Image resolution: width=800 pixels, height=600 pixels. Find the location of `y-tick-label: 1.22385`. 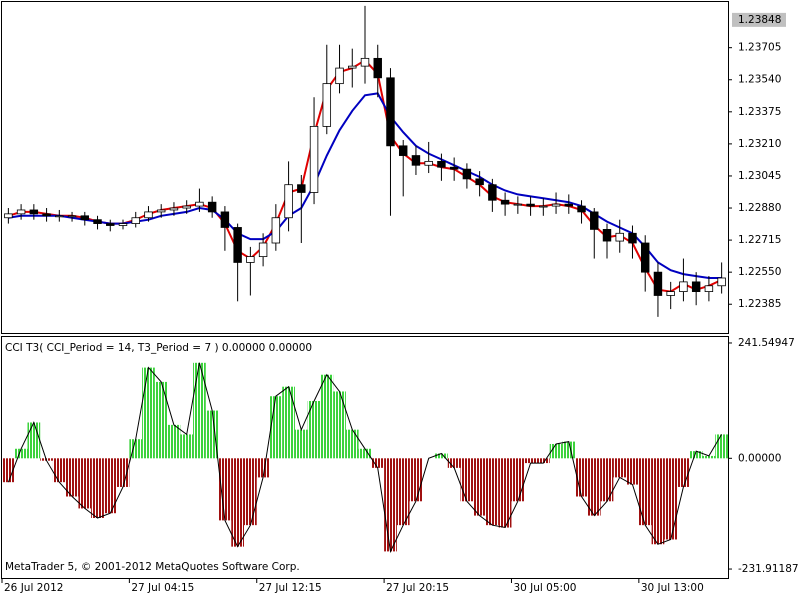

y-tick-label: 1.22385 is located at coordinates (759, 304).